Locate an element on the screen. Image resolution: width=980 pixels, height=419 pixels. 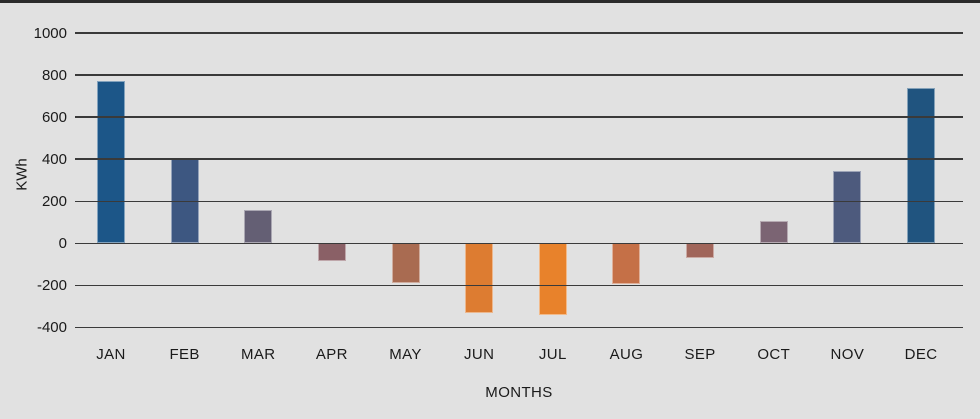
y-tick-label--400: -400 is located at coordinates (51, 327).